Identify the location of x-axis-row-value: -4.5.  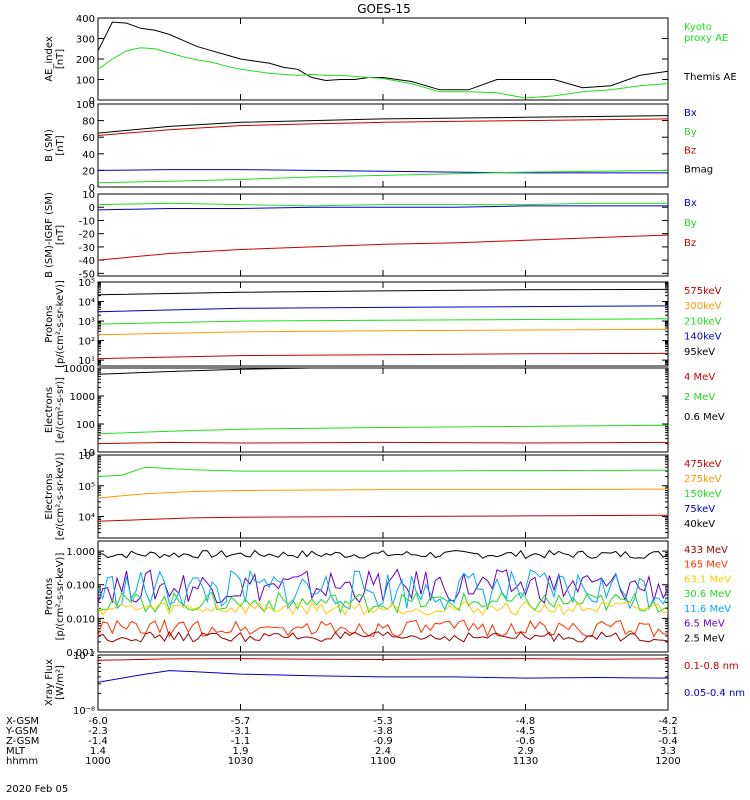
(526, 731).